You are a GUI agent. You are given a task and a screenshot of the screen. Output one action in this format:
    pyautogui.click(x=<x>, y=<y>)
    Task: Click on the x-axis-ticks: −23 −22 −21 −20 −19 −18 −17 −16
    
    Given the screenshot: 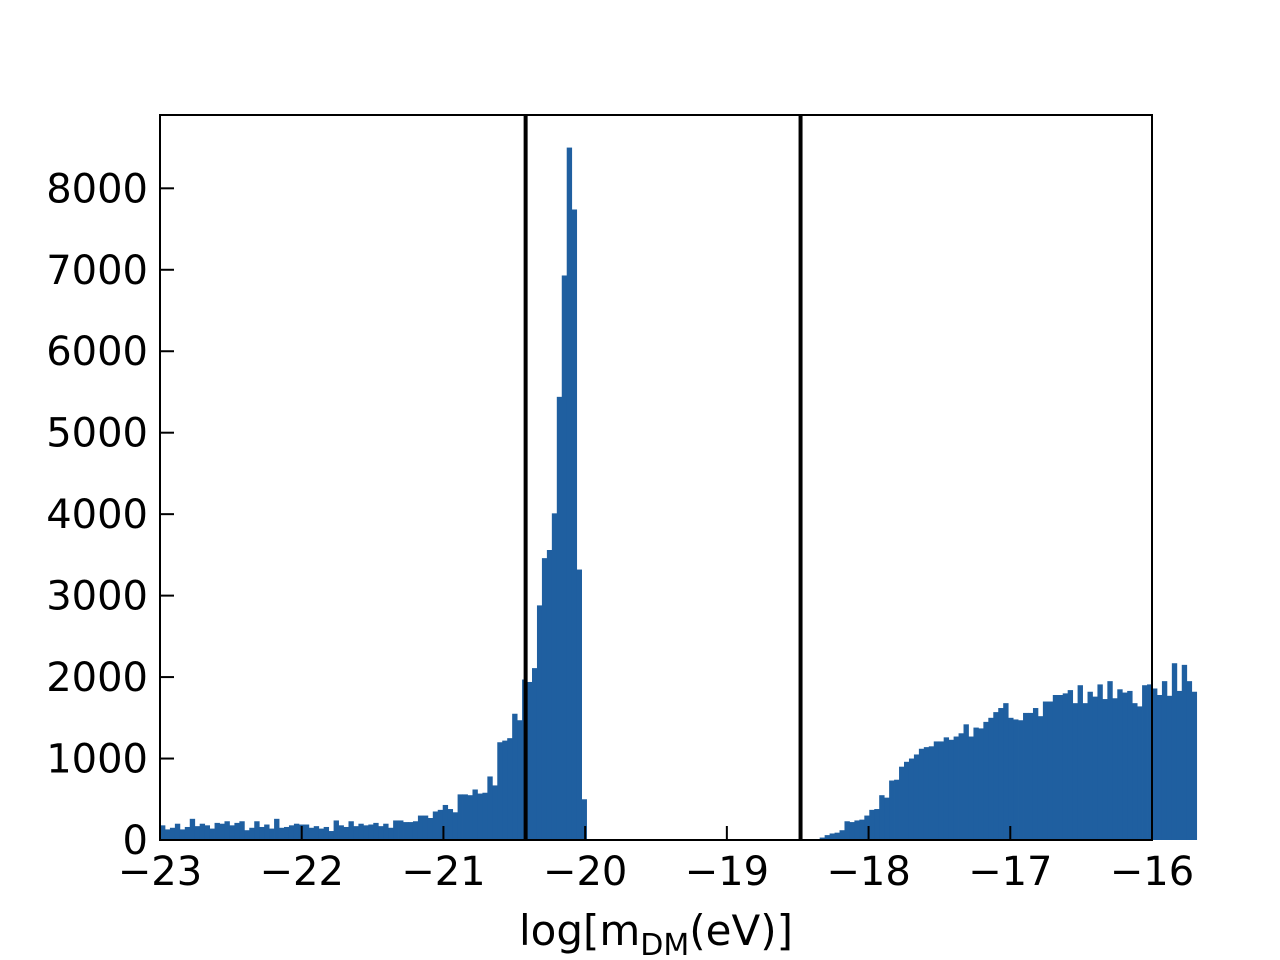 What is the action you would take?
    pyautogui.click(x=656, y=860)
    